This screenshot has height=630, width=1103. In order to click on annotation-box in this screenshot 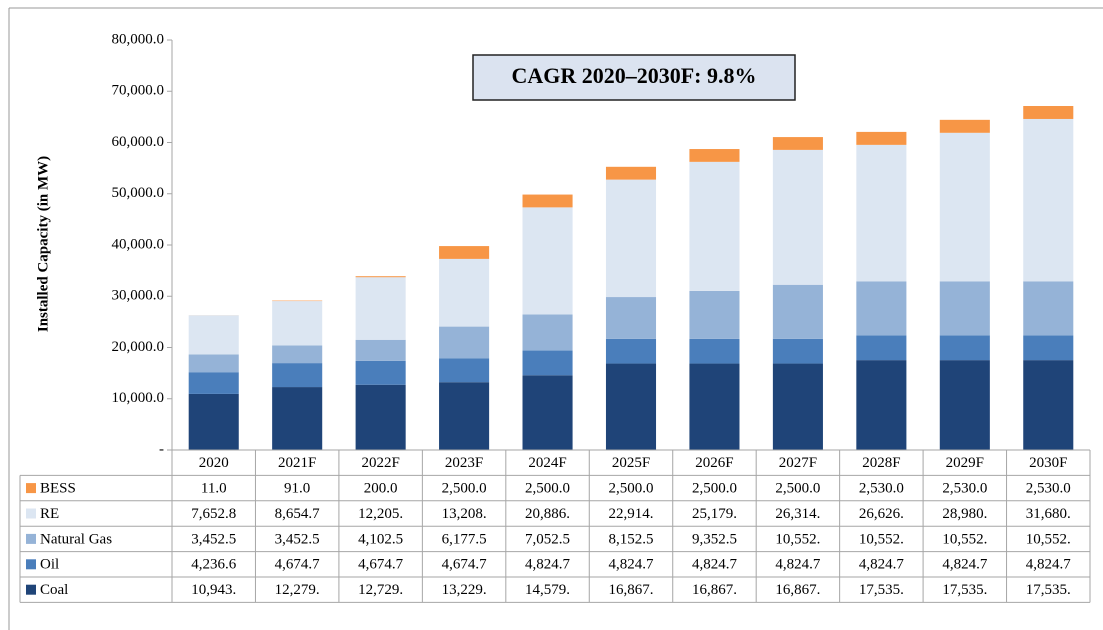, I will do `click(634, 77)`.